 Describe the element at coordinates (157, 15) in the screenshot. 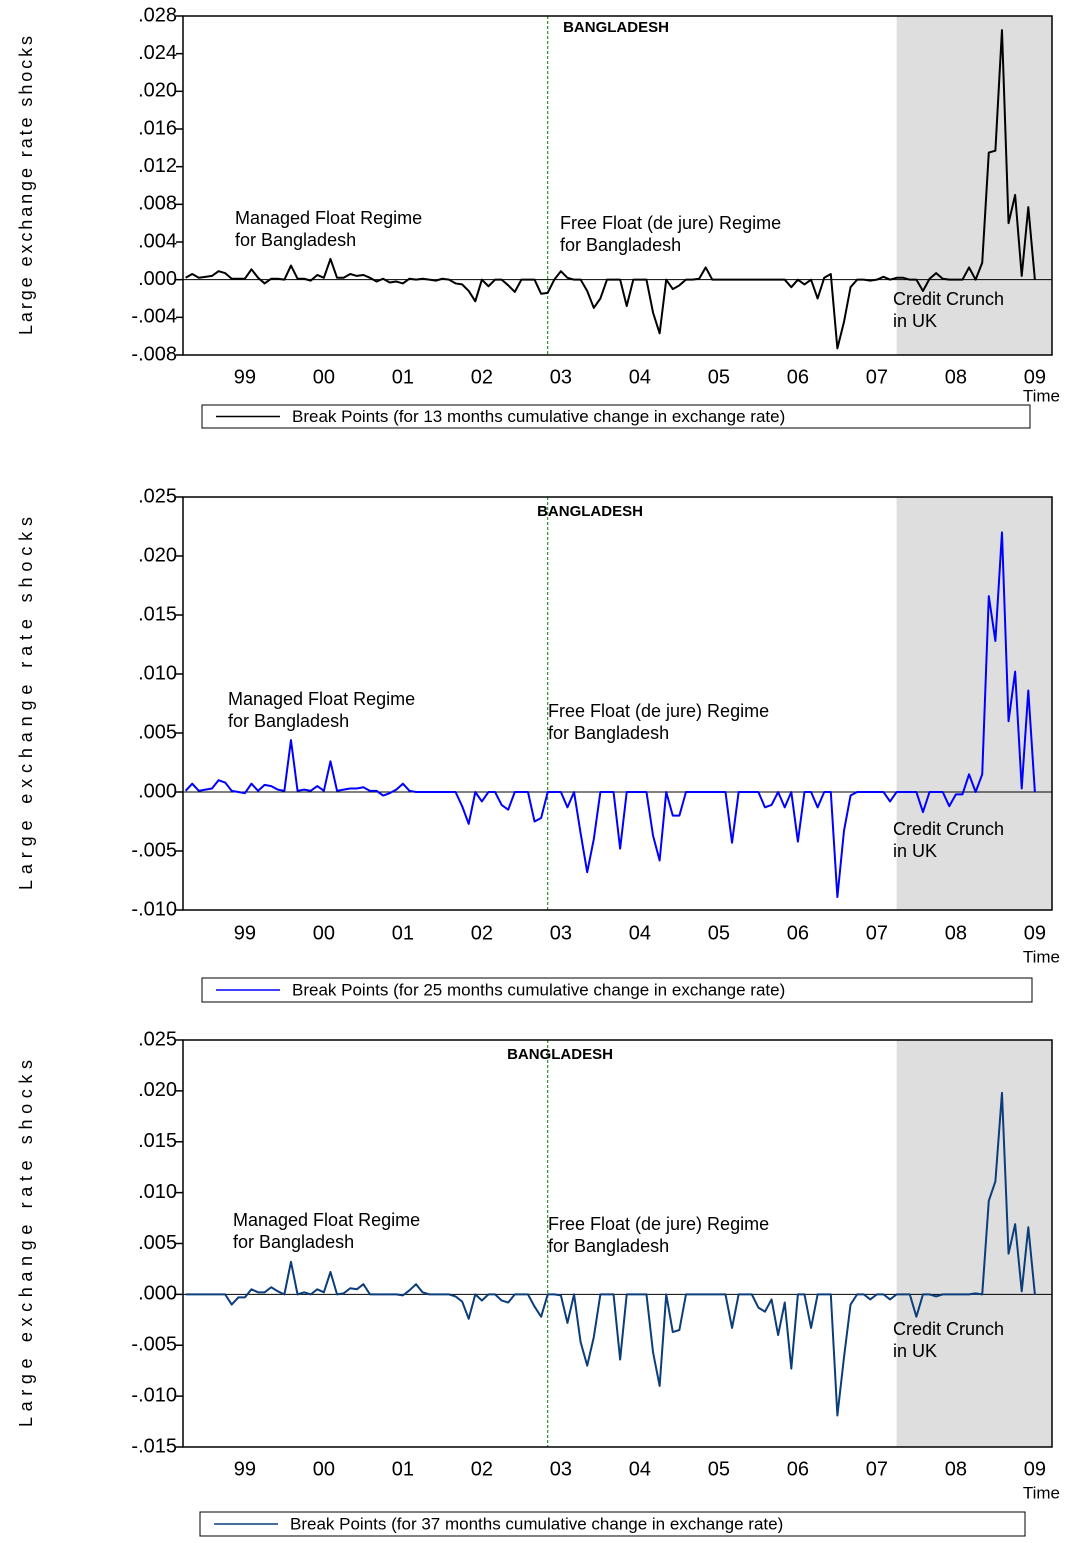

I see `y-tick-label: .028` at that location.